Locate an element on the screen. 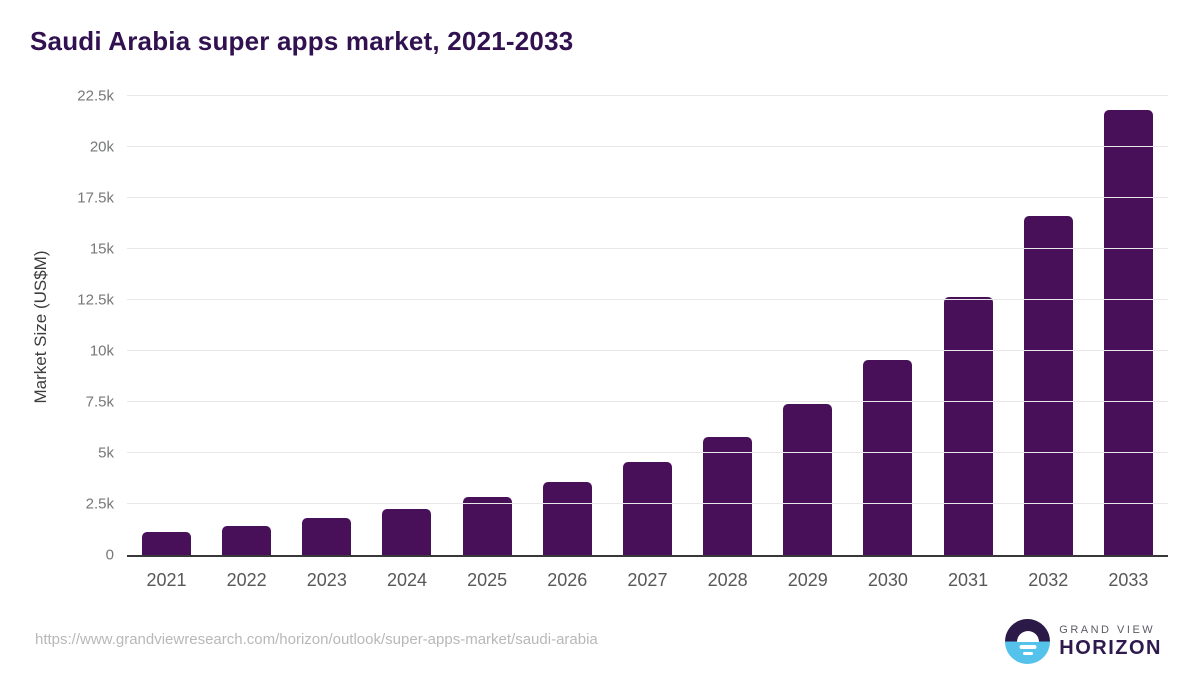 This screenshot has height=675, width=1200. x-tick-2022: 2022 is located at coordinates (246, 580).